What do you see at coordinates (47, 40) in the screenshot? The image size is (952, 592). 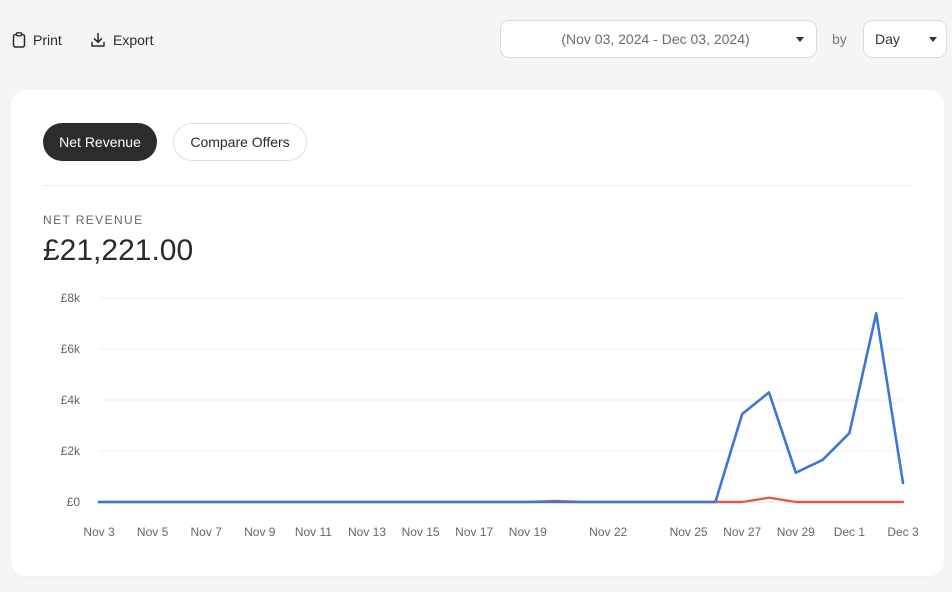 I see `print-label: Print` at bounding box center [47, 40].